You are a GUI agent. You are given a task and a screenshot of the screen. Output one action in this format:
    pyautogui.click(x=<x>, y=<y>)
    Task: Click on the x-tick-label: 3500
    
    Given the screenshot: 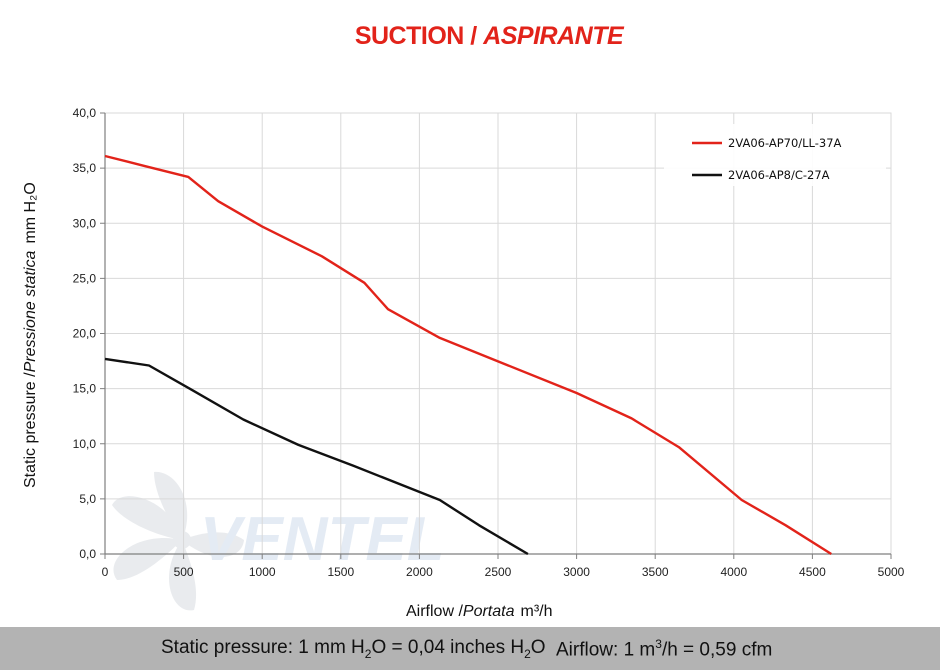 What is the action you would take?
    pyautogui.click(x=655, y=572)
    